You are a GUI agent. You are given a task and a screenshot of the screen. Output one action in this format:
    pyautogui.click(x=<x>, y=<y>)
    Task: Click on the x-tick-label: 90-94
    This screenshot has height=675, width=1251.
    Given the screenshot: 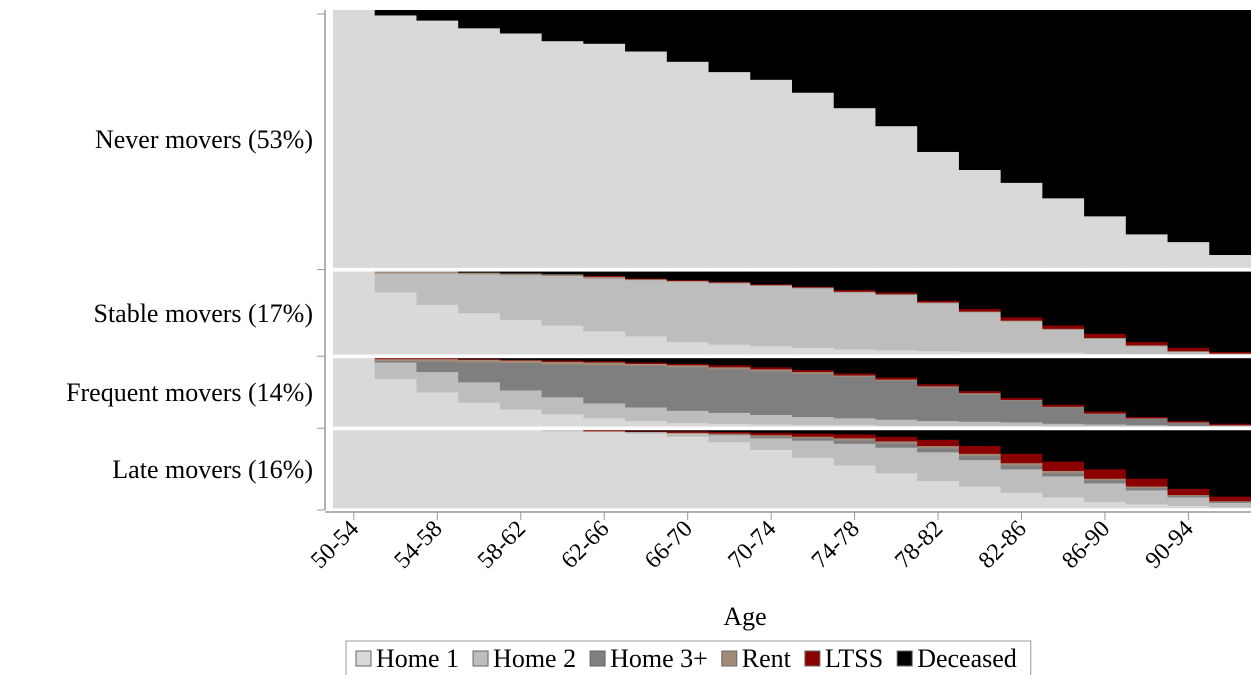 What is the action you would take?
    pyautogui.click(x=1170, y=545)
    